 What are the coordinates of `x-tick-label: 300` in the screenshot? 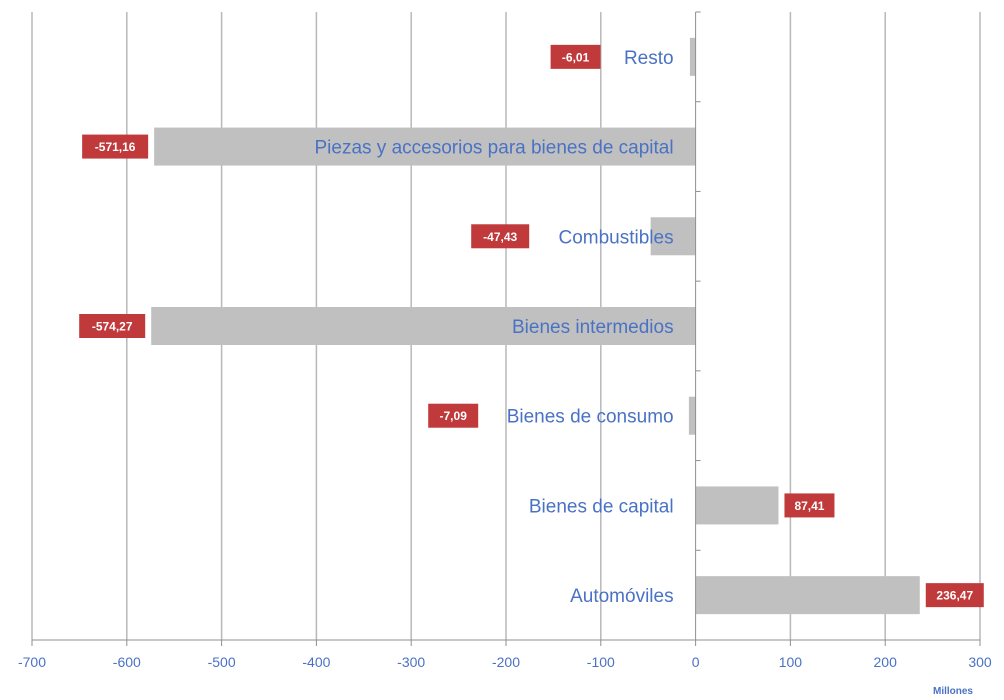 It's located at (980, 662).